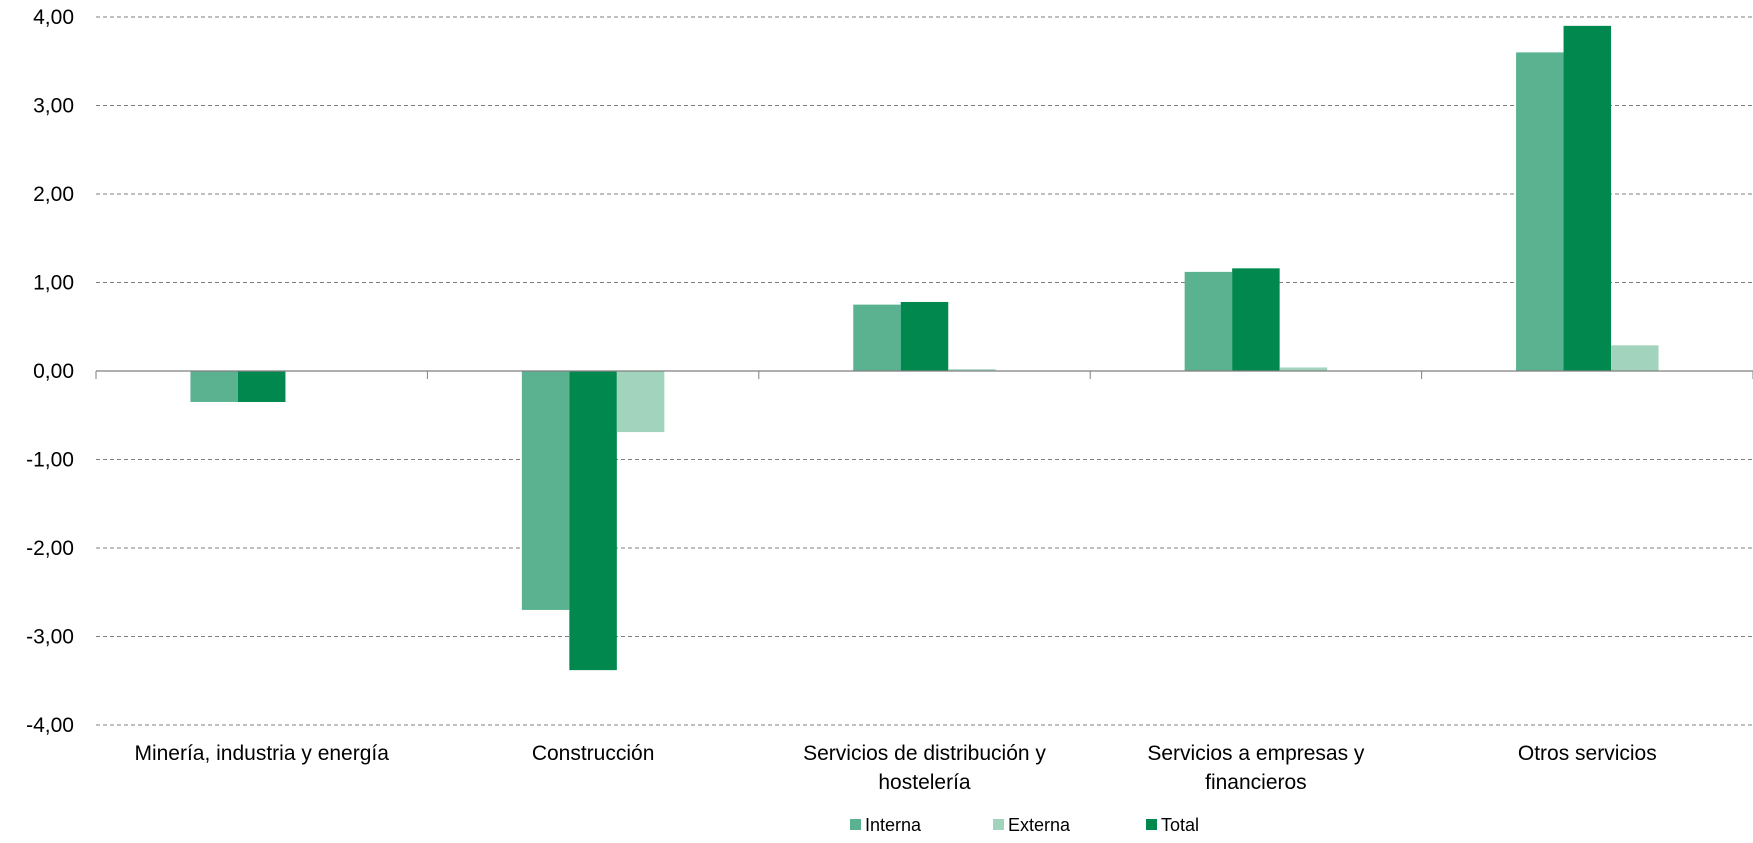 This screenshot has height=843, width=1753. I want to click on category-label: Construcción, so click(593, 753).